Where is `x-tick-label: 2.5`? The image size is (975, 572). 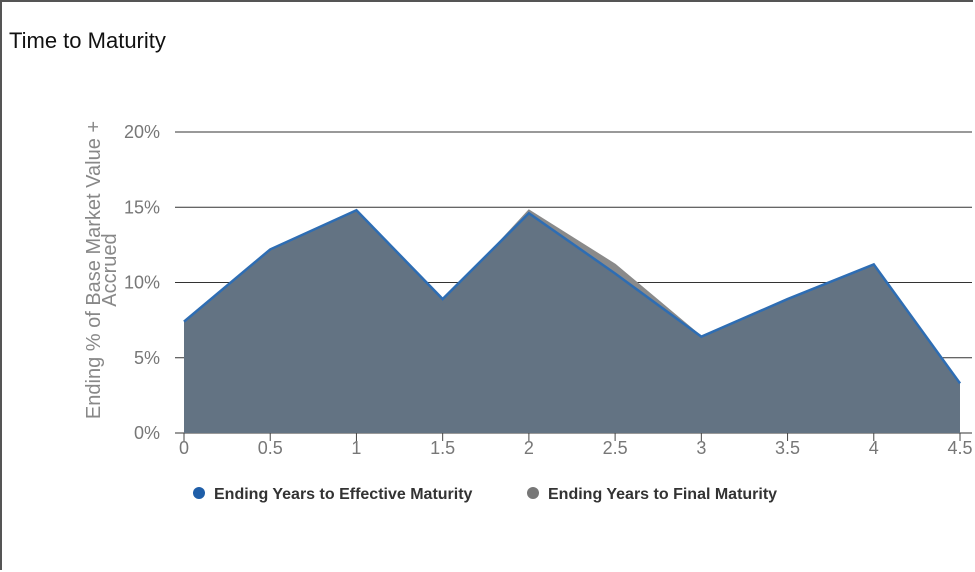
x-tick-label: 2.5 is located at coordinates (615, 448).